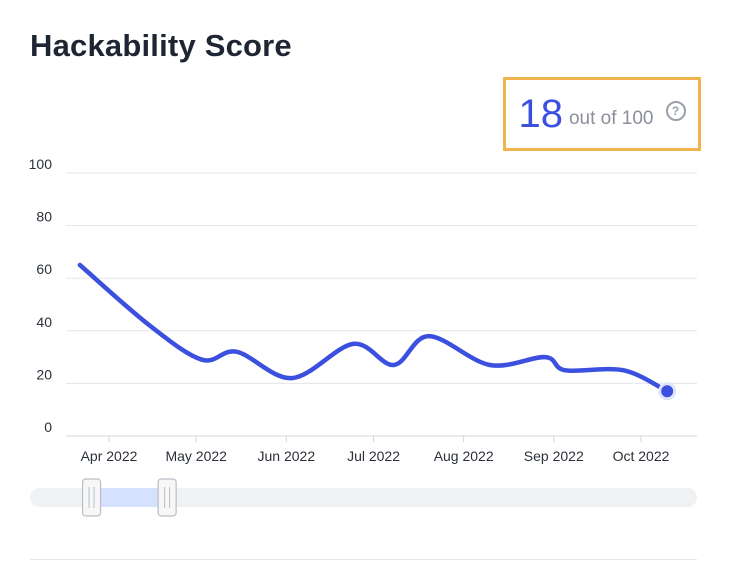 The image size is (744, 580). What do you see at coordinates (161, 45) in the screenshot?
I see `page-title: Hackability Score` at bounding box center [161, 45].